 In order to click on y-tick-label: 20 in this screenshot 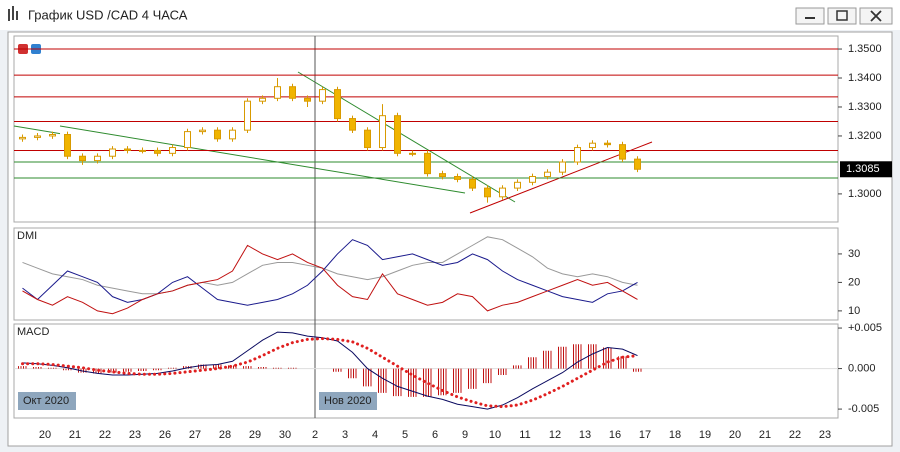, I will do `click(854, 282)`.